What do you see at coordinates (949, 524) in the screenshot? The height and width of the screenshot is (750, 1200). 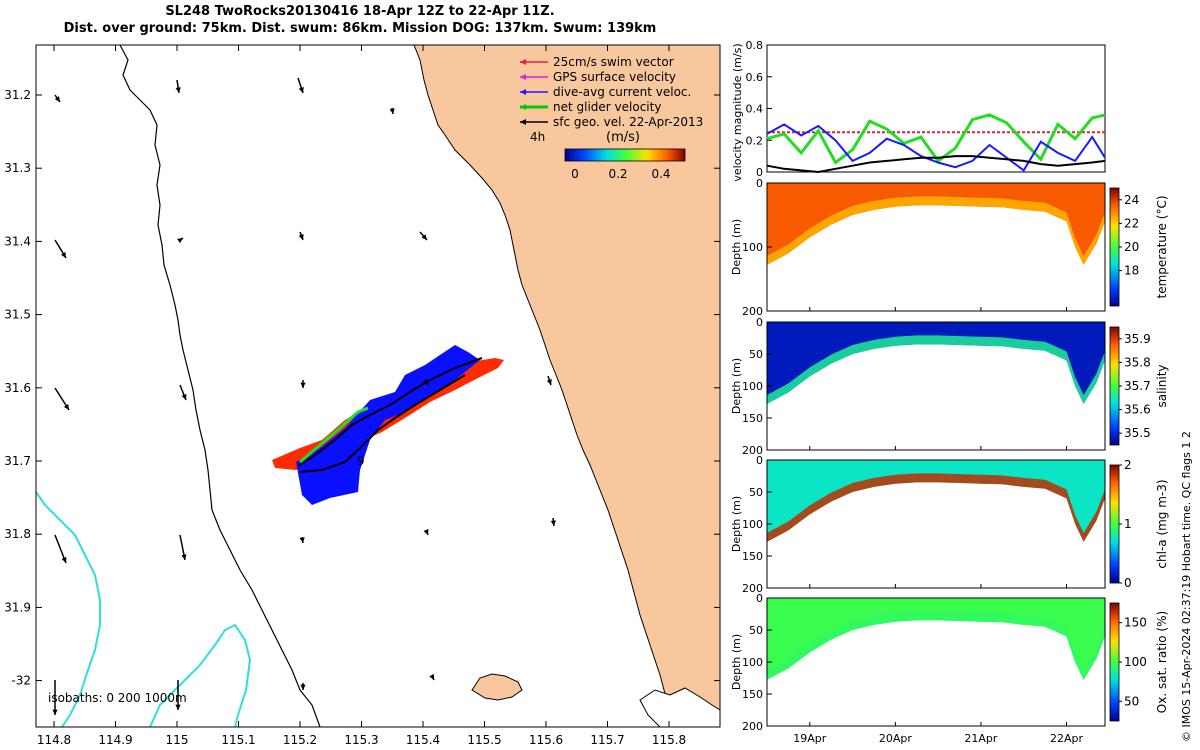 I see `section-panel: 0 50 100 150 200 Depth (m) 2 1 0 chl-a (mg m-3)` at bounding box center [949, 524].